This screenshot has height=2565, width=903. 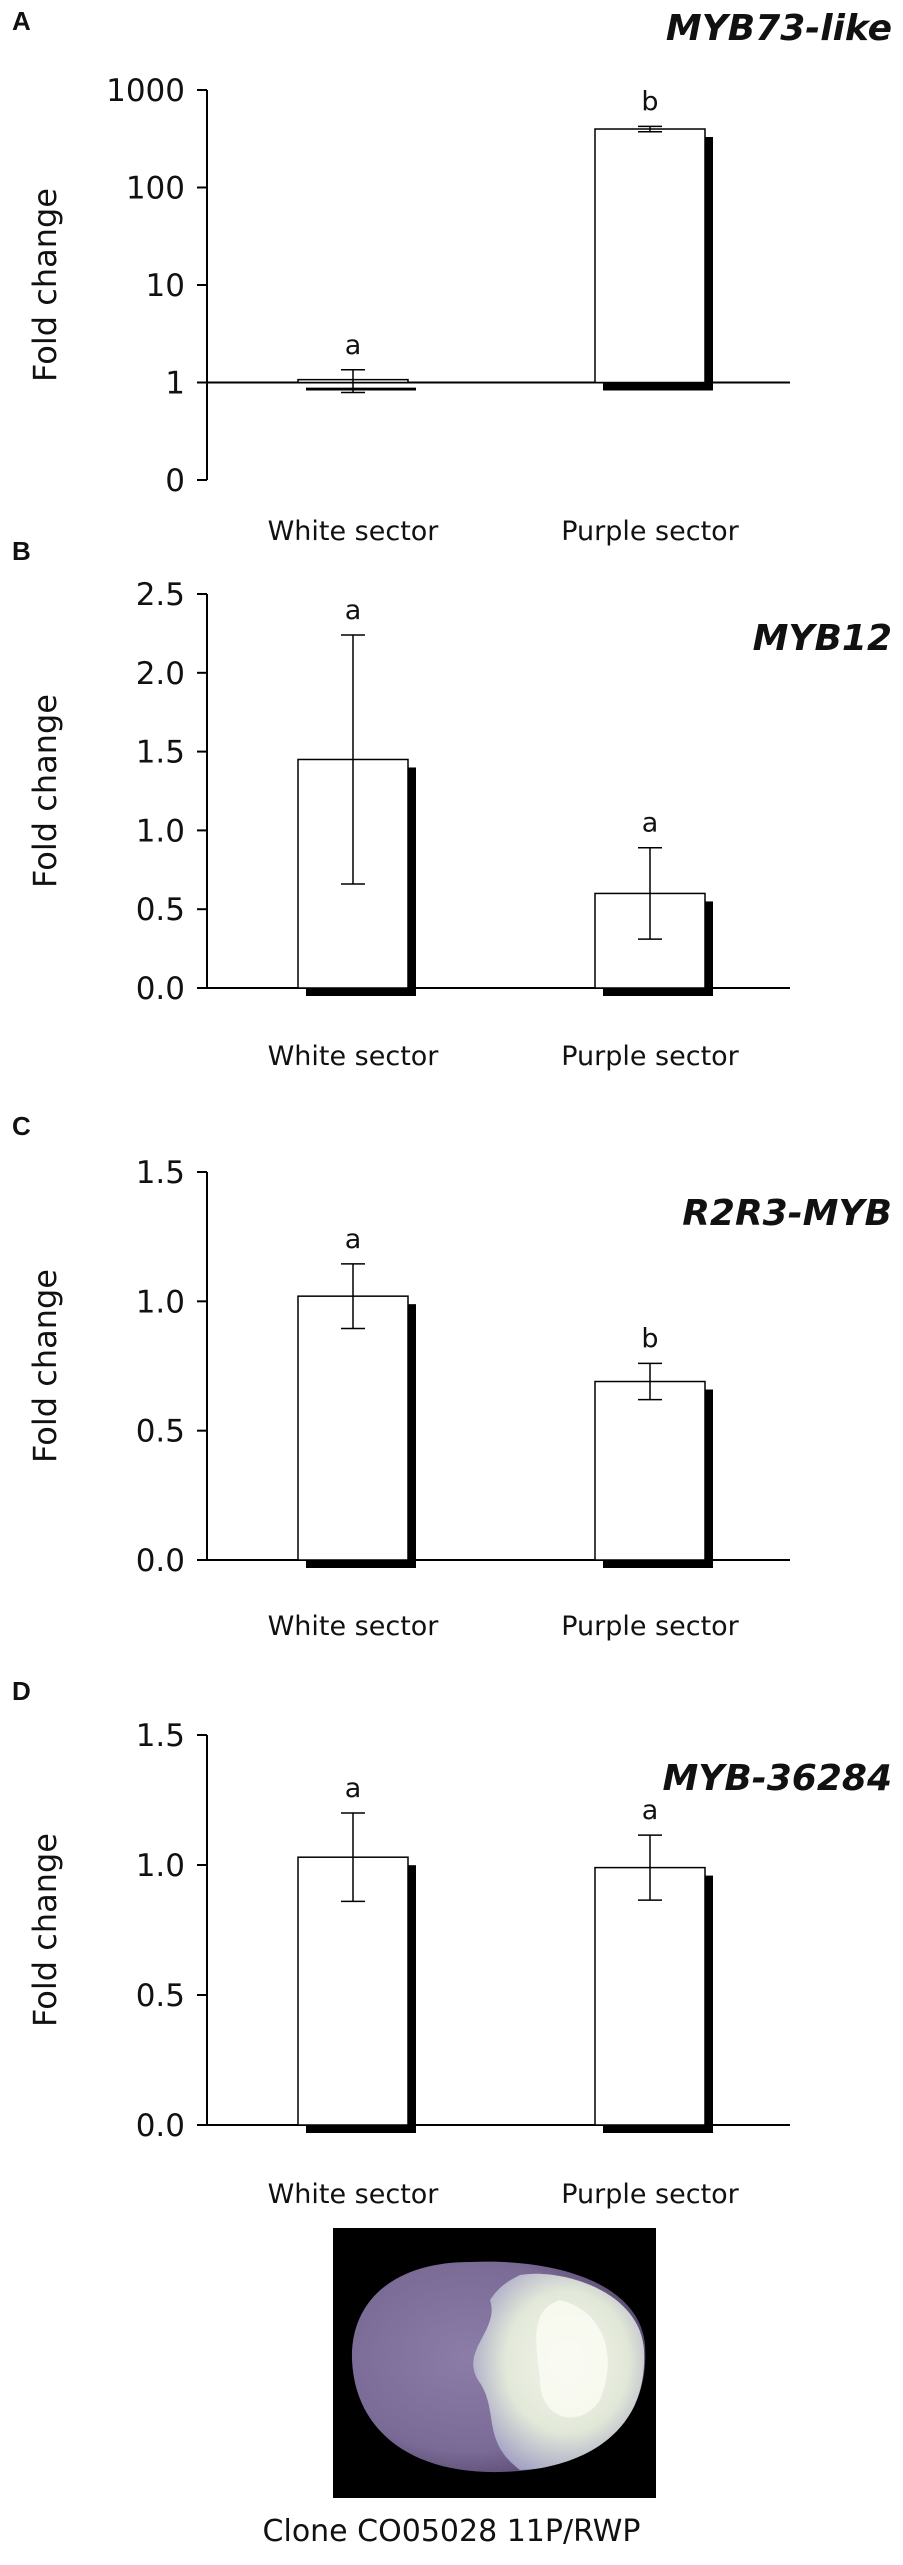 What do you see at coordinates (160, 674) in the screenshot?
I see `y-tick-label: 2.0` at bounding box center [160, 674].